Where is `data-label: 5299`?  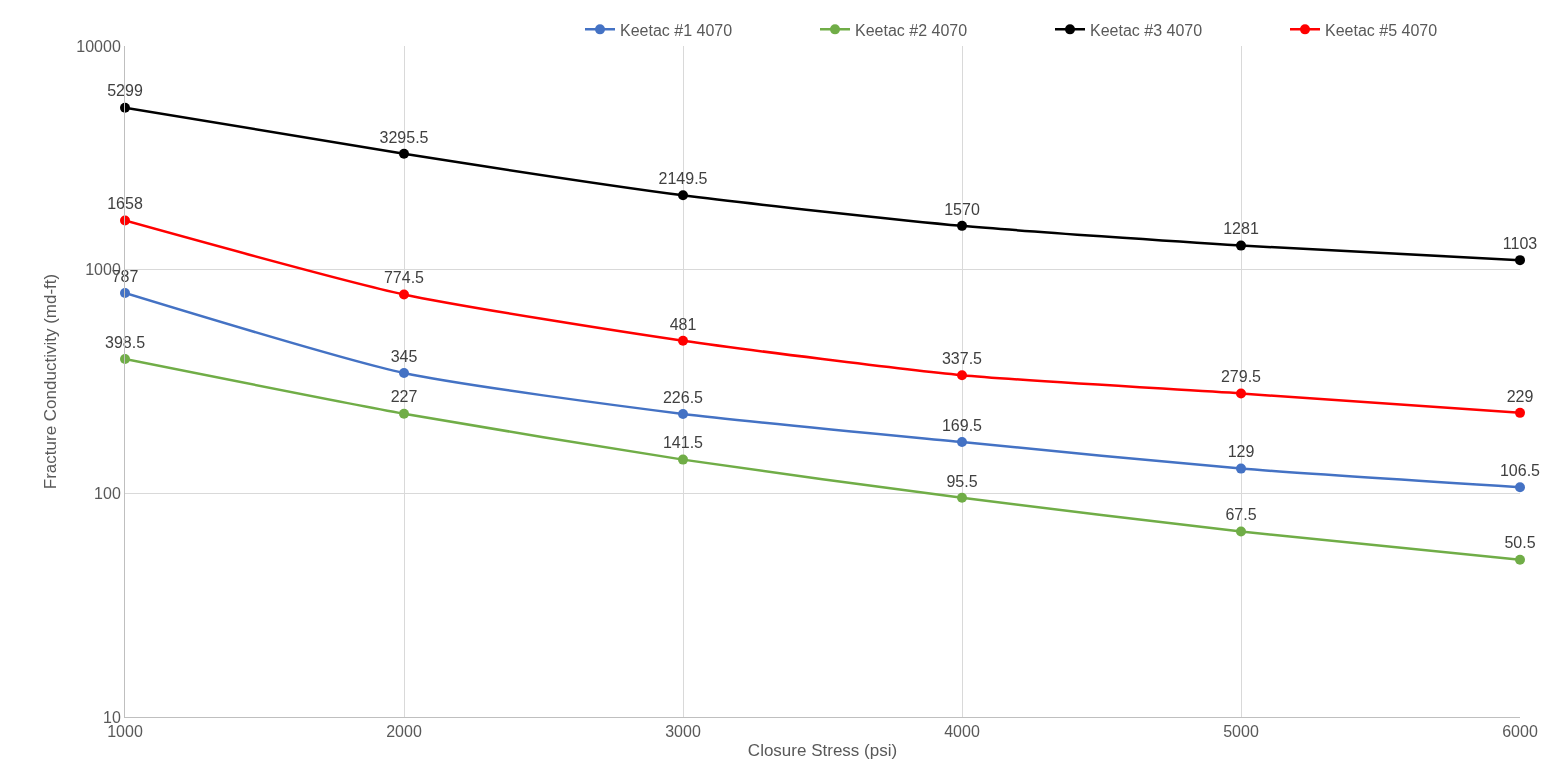
data-label: 5299 is located at coordinates (125, 91).